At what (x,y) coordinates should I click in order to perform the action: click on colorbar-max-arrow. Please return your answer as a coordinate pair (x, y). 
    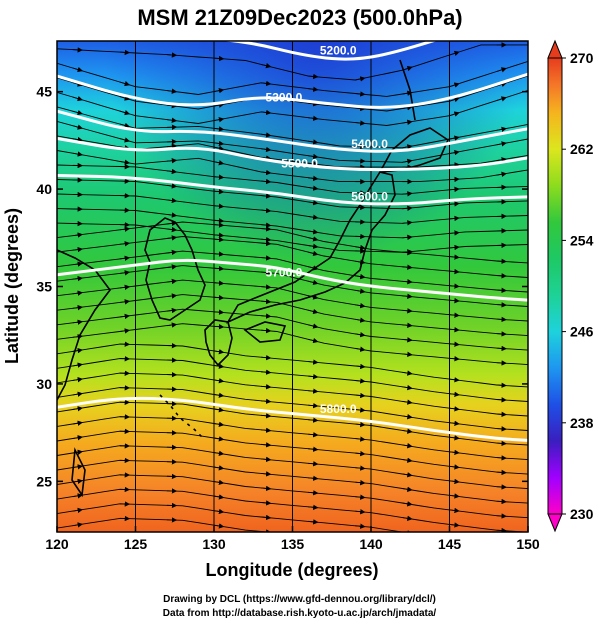
    Looking at the image, I should click on (555, 49).